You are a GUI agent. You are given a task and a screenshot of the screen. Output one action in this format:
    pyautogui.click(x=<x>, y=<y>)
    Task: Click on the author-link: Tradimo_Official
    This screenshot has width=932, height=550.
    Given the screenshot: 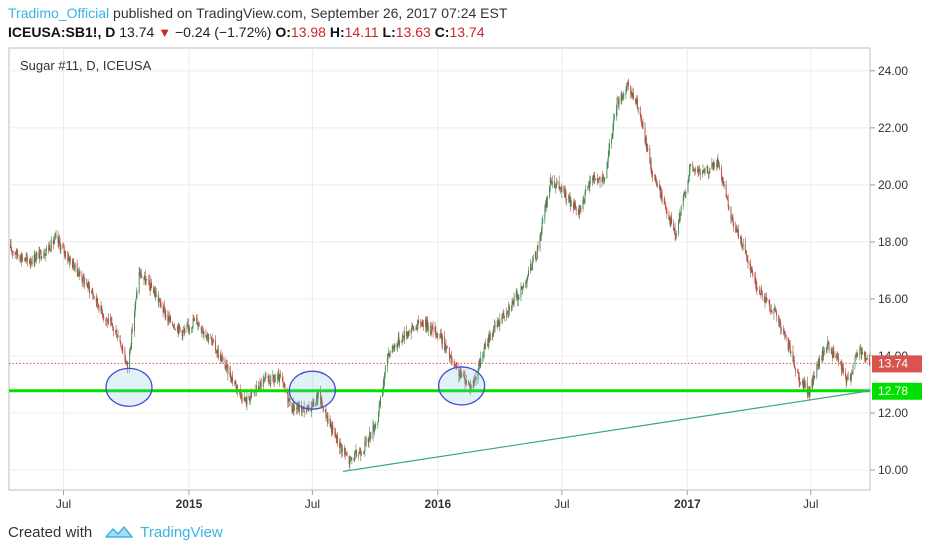 What is the action you would take?
    pyautogui.click(x=59, y=13)
    